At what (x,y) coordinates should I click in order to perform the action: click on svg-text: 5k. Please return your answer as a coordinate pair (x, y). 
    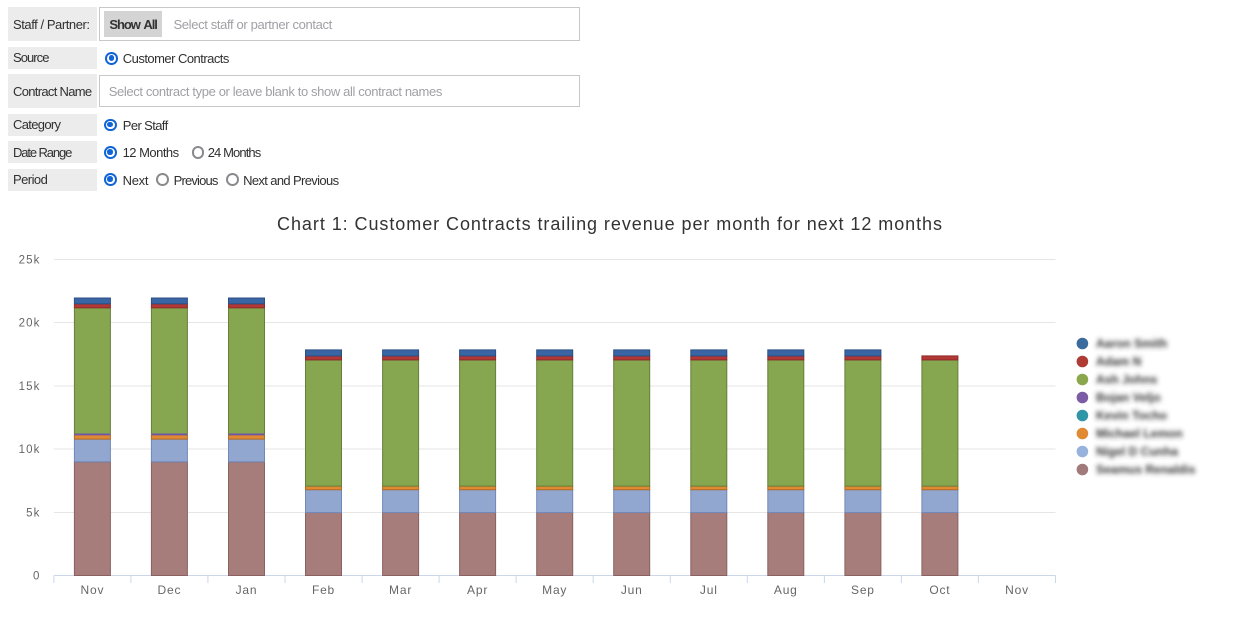
    Looking at the image, I should click on (33, 514).